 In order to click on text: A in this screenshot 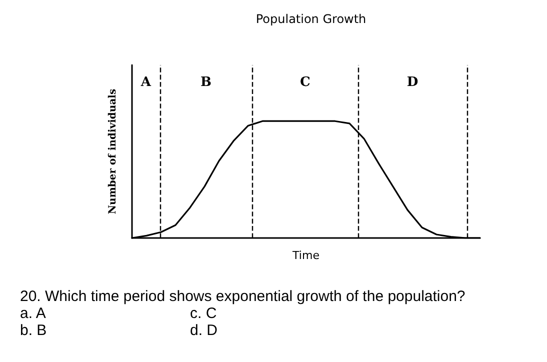, I will do `click(146, 82)`.